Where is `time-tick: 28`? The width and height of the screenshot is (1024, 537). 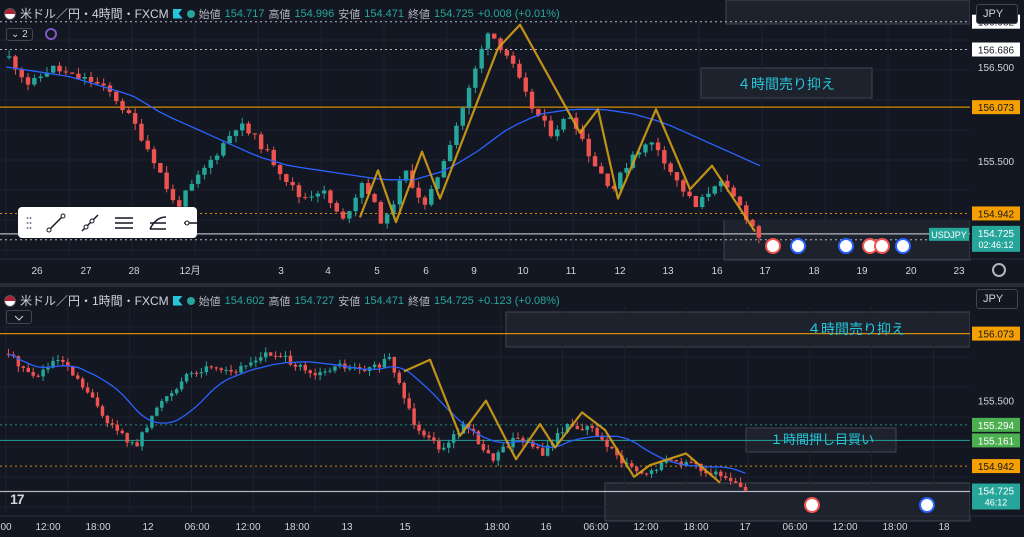 time-tick: 28 is located at coordinates (134, 271).